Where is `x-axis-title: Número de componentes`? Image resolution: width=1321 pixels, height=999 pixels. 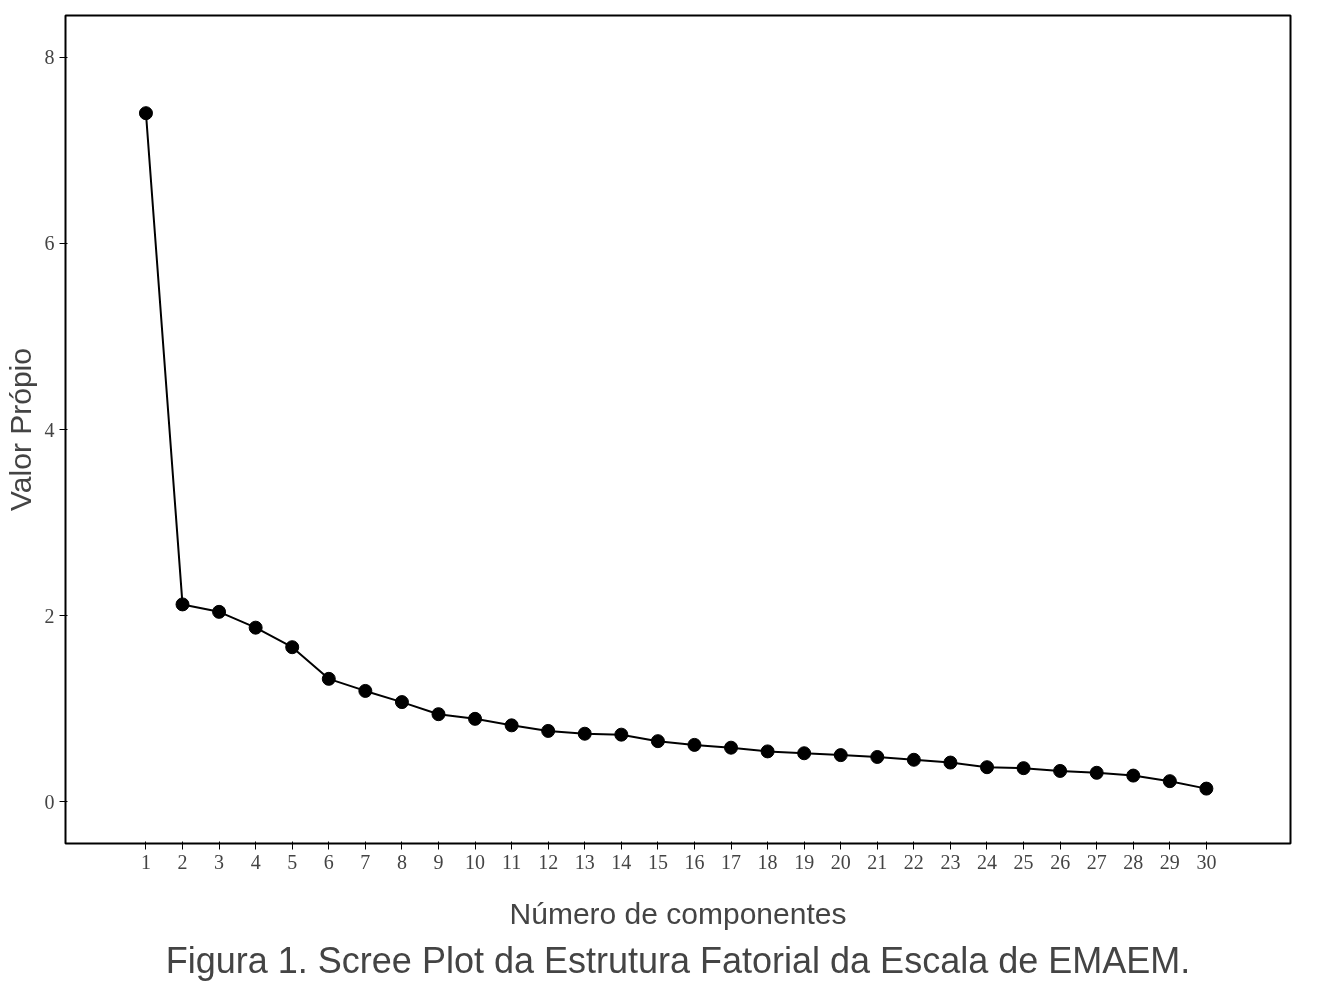 x-axis-title: Número de componentes is located at coordinates (678, 913).